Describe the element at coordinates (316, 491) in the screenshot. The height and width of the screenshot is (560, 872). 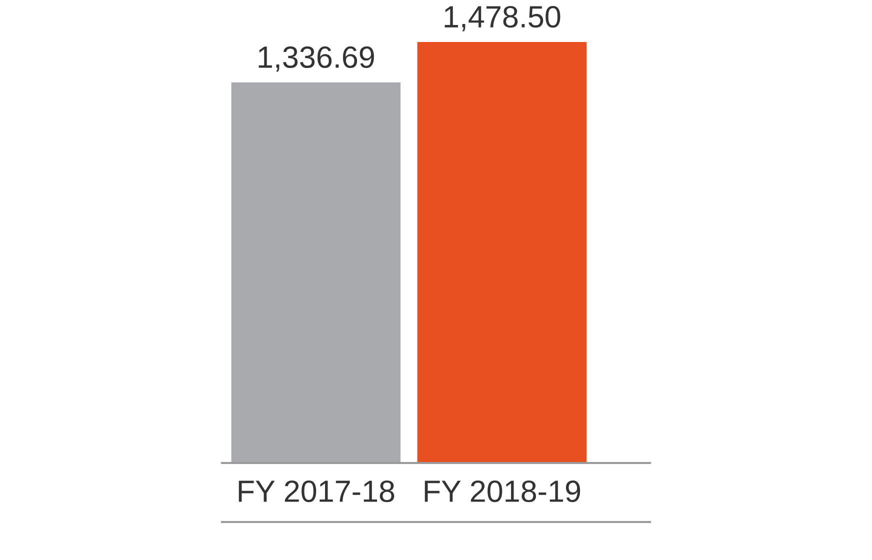
I see `x-tick-label: FY 2017-18` at that location.